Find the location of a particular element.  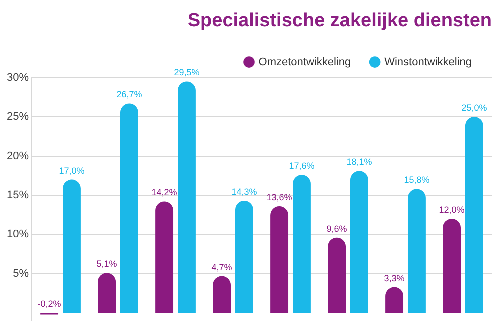

data-label: 5,1% is located at coordinates (107, 264).